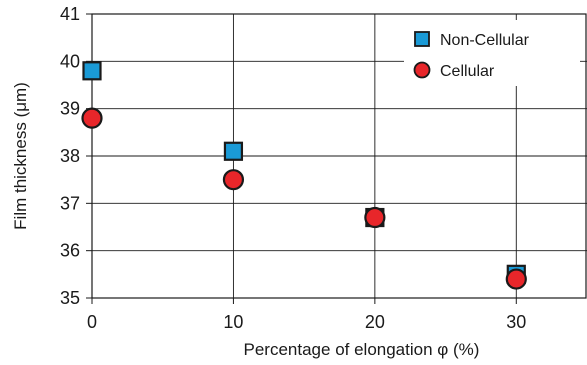 The width and height of the screenshot is (587, 365). What do you see at coordinates (70, 14) in the screenshot?
I see `y-tick-label: 41` at bounding box center [70, 14].